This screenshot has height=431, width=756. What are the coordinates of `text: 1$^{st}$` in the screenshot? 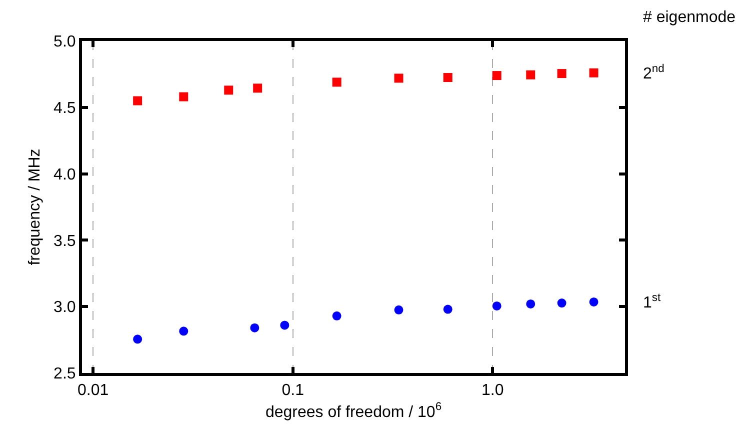 It's located at (652, 302).